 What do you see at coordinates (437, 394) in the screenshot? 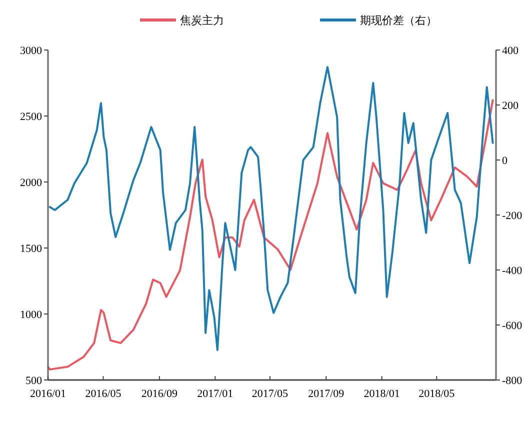
I see `x-tick-label: 2018/05` at bounding box center [437, 394].